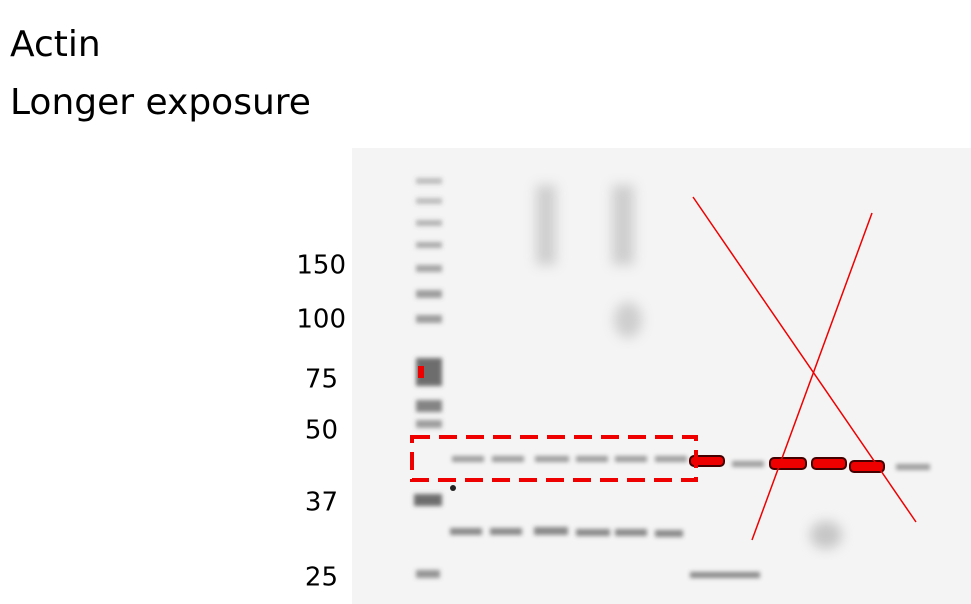  Describe the element at coordinates (160, 102) in the screenshot. I see `subtitle: Longer exposure` at that location.